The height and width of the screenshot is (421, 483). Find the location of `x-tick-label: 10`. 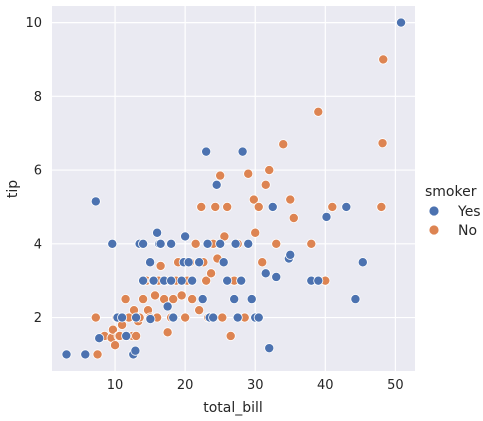

x-tick-label: 10 is located at coordinates (115, 385).